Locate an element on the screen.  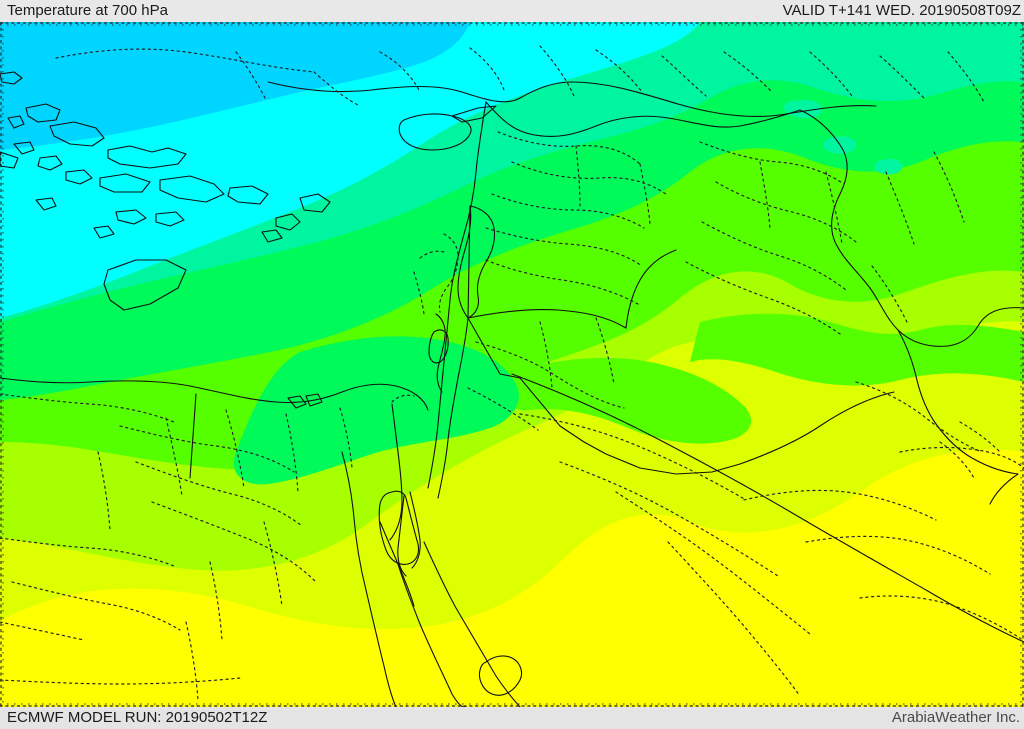
page-title: Temperature at 700 hPa is located at coordinates (87, 10).